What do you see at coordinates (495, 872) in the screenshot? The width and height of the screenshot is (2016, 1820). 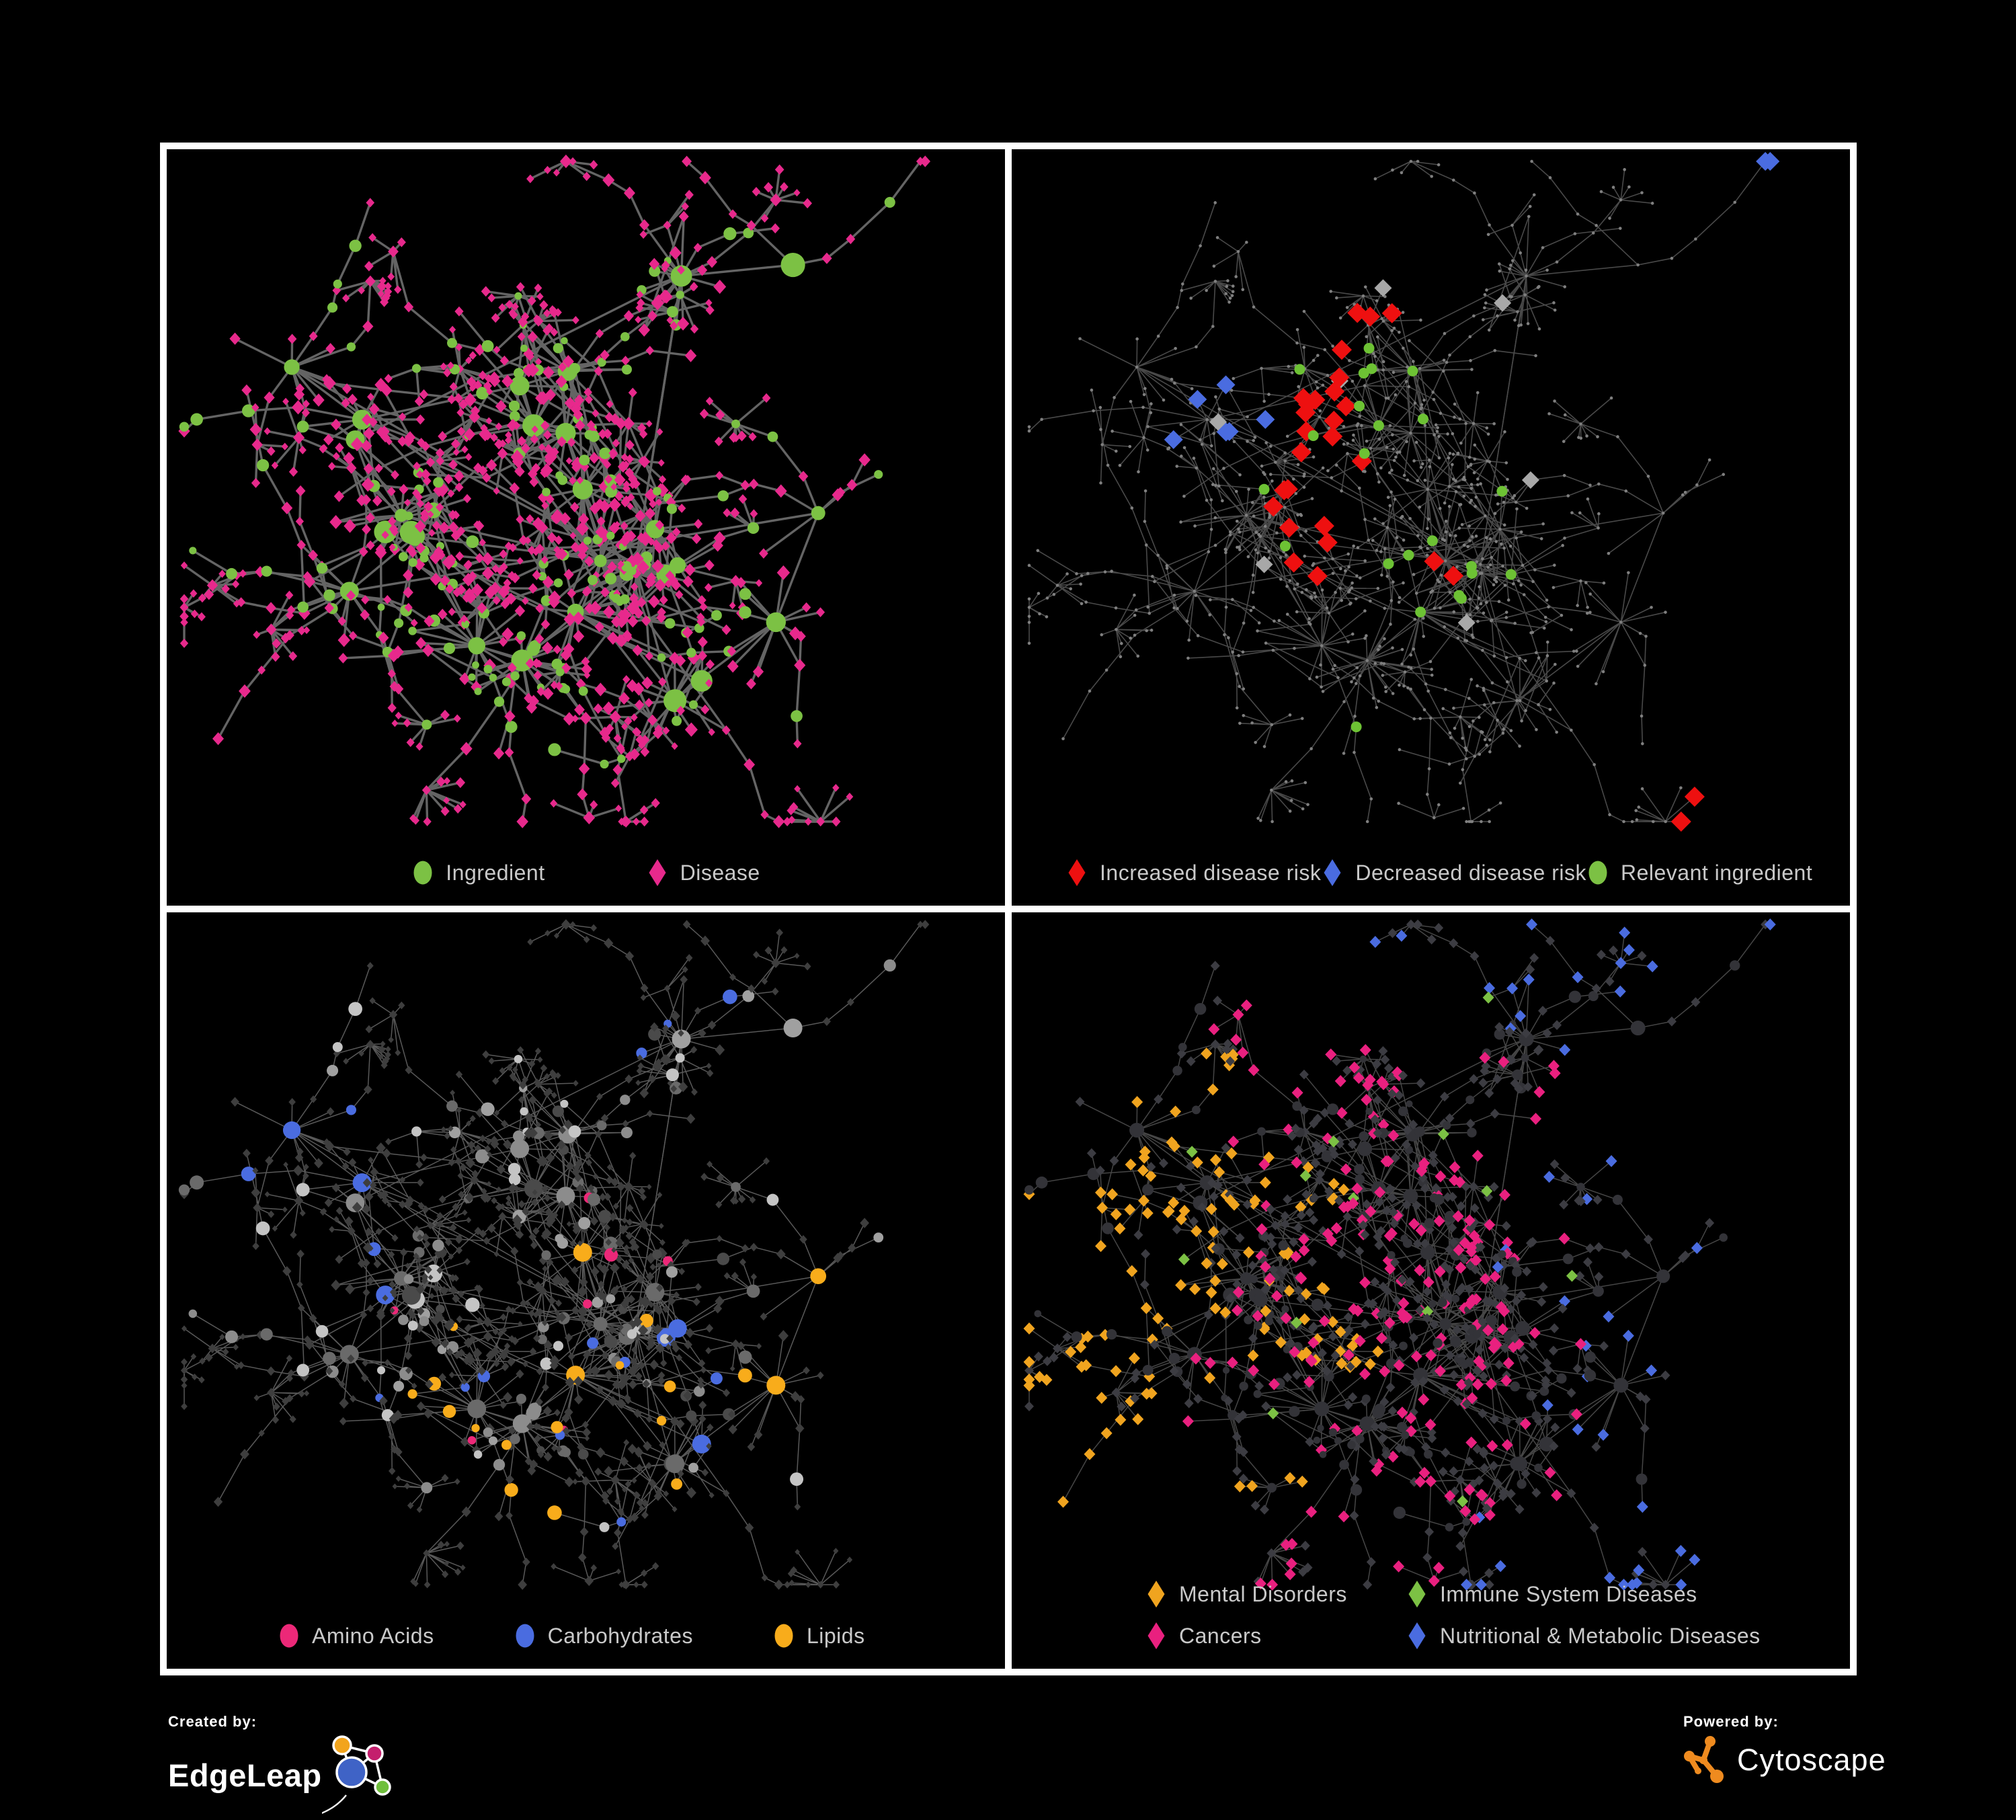 I see `legend-label: Ingredient` at bounding box center [495, 872].